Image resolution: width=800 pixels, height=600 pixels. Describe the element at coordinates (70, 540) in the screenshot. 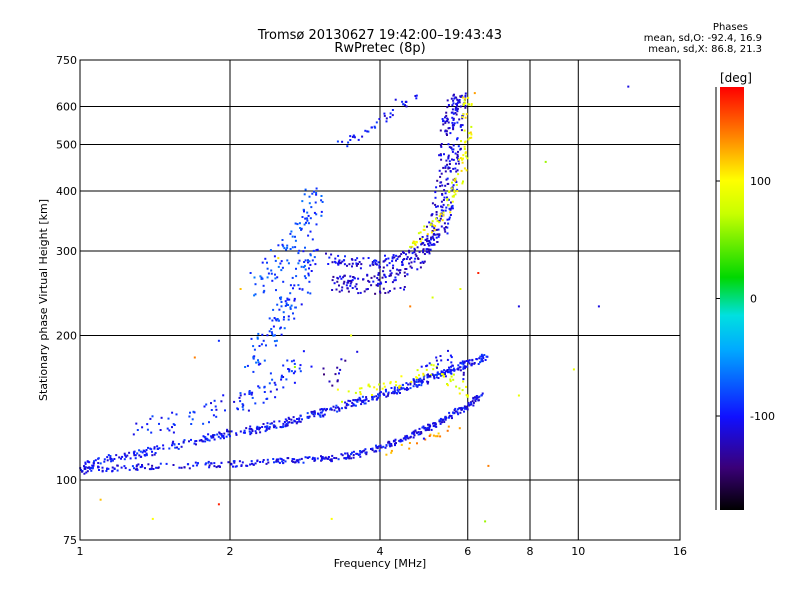

I see `y-tick-label: 75` at that location.